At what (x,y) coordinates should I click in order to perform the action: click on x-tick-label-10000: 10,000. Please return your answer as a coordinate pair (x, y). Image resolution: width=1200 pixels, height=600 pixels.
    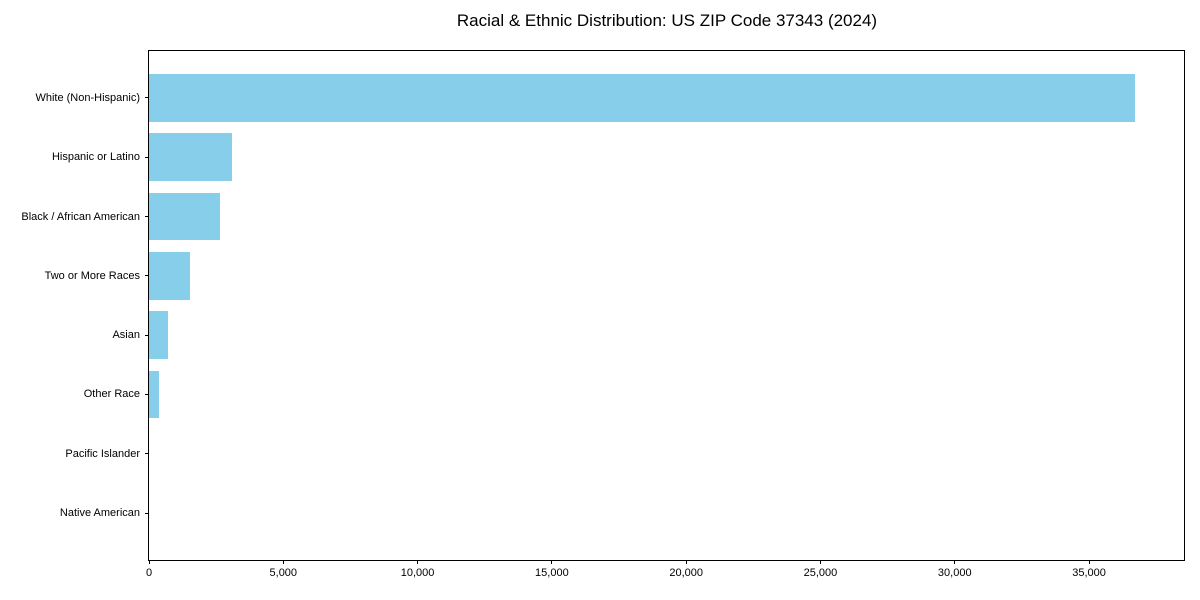
    Looking at the image, I should click on (417, 573).